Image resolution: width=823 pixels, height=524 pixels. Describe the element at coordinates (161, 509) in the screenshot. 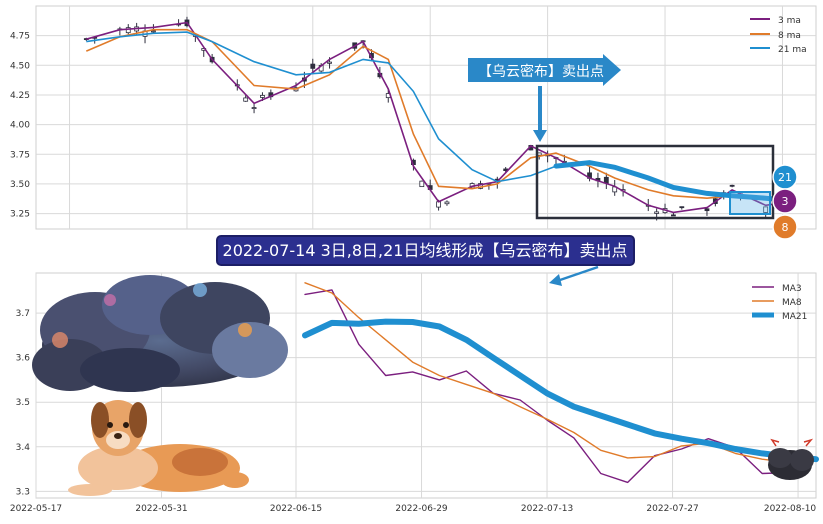

I see `bottom-x-tick-label: 2022-05-31` at that location.